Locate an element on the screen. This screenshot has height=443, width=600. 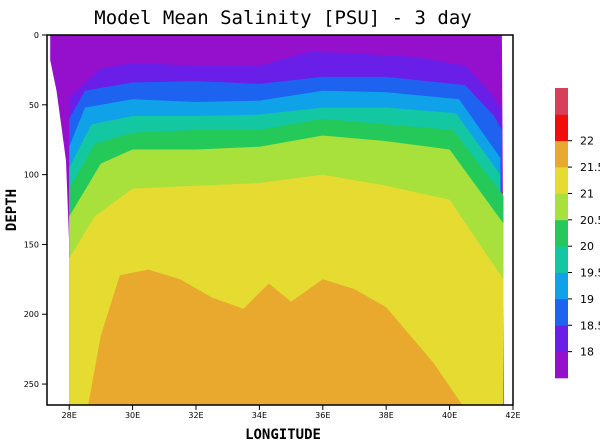
x-tick-label: 38E is located at coordinates (386, 415).